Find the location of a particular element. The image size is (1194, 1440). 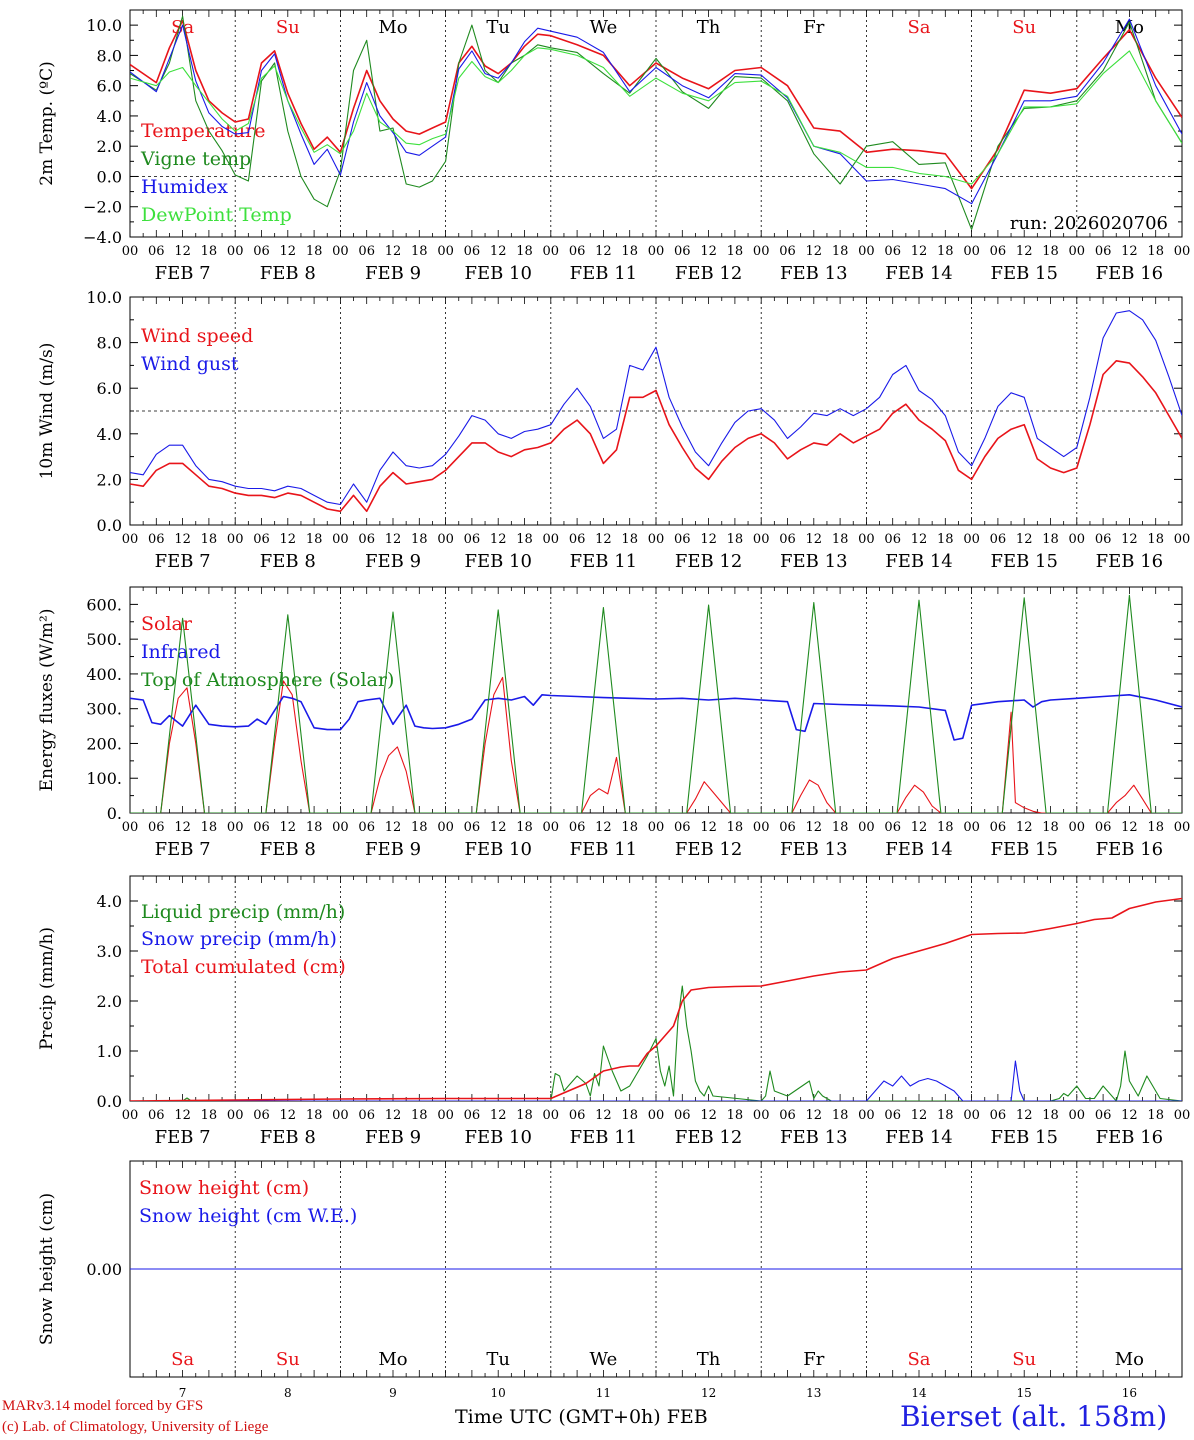

plot-frame is located at coordinates (656, 123).